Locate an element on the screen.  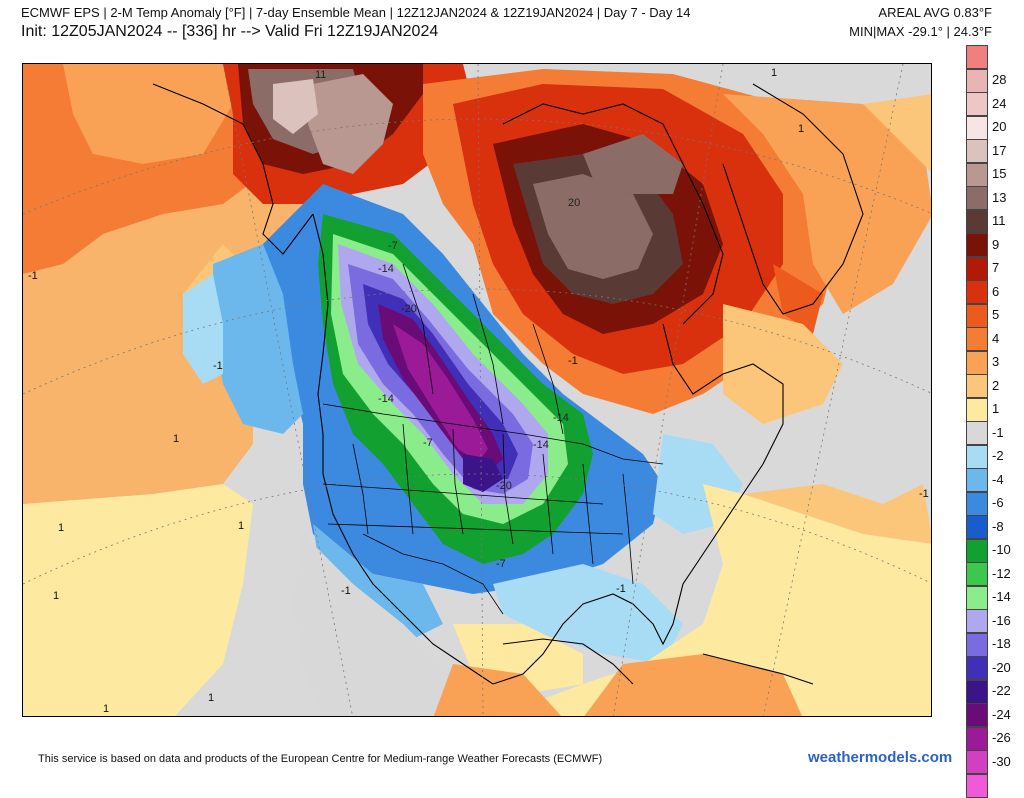
colorbar-tick-label: -4 is located at coordinates (998, 479).